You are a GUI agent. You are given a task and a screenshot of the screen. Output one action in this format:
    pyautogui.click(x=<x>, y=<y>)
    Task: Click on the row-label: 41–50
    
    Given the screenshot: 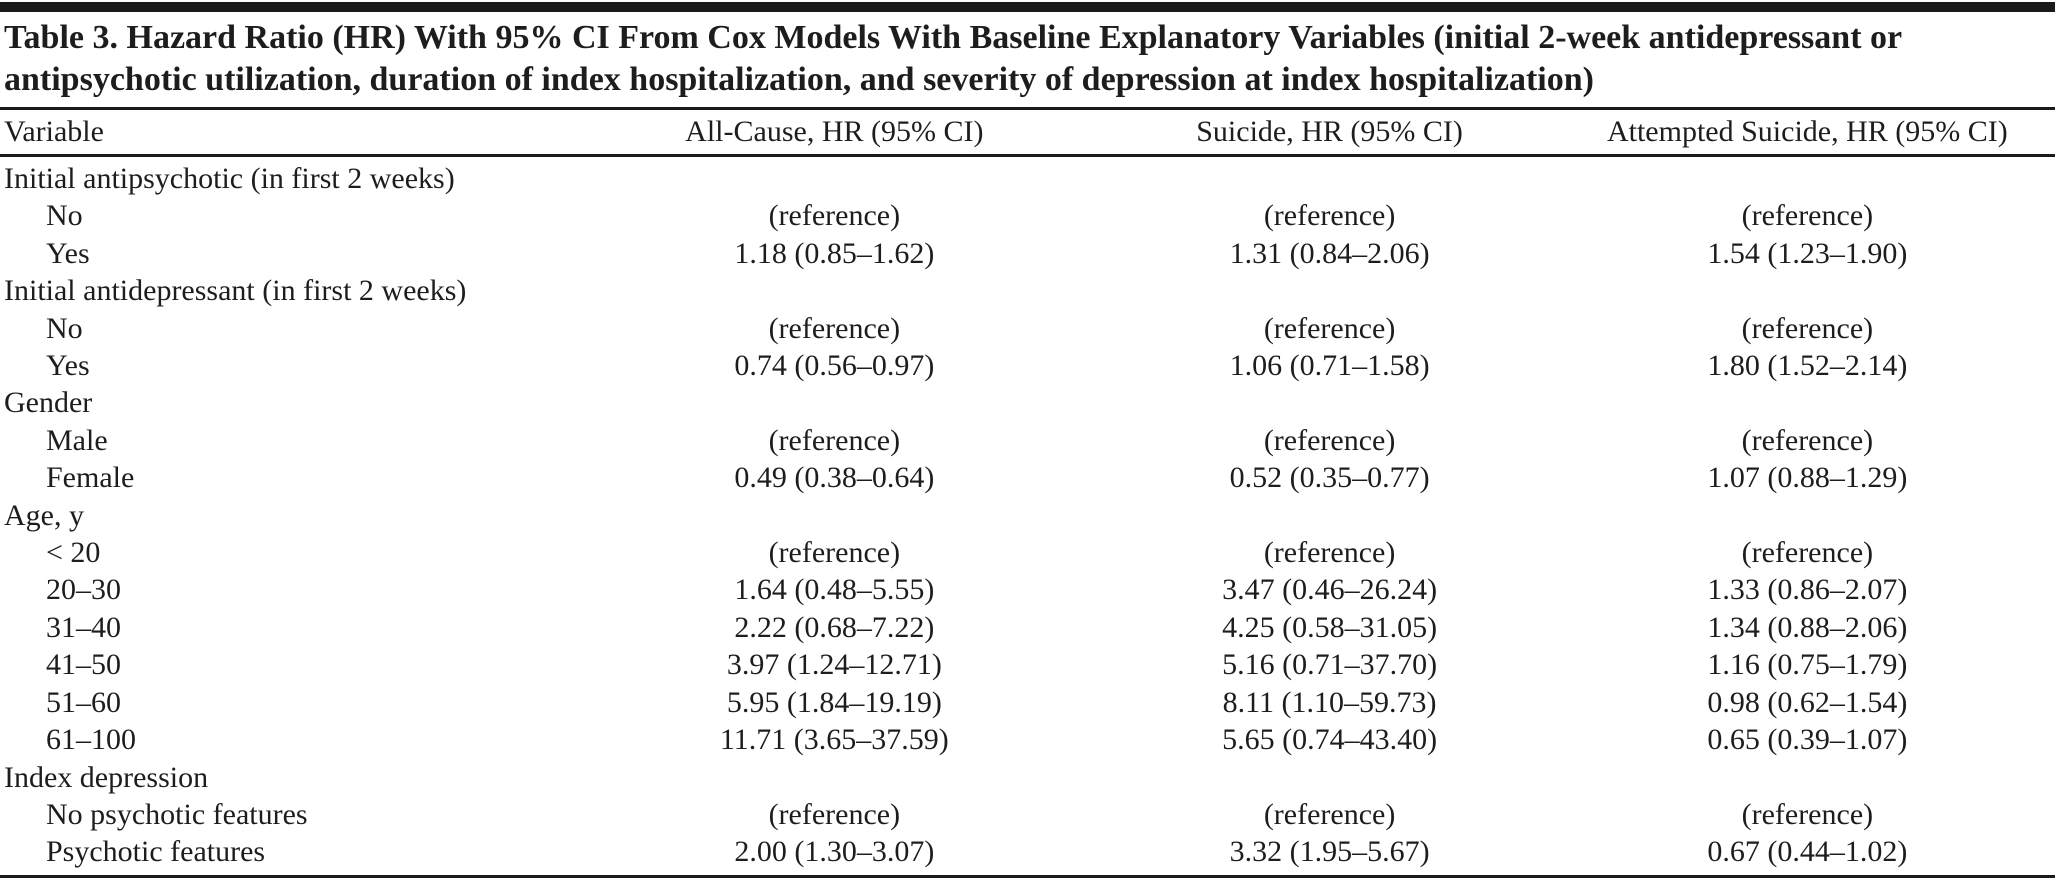 What is the action you would take?
    pyautogui.click(x=83, y=665)
    